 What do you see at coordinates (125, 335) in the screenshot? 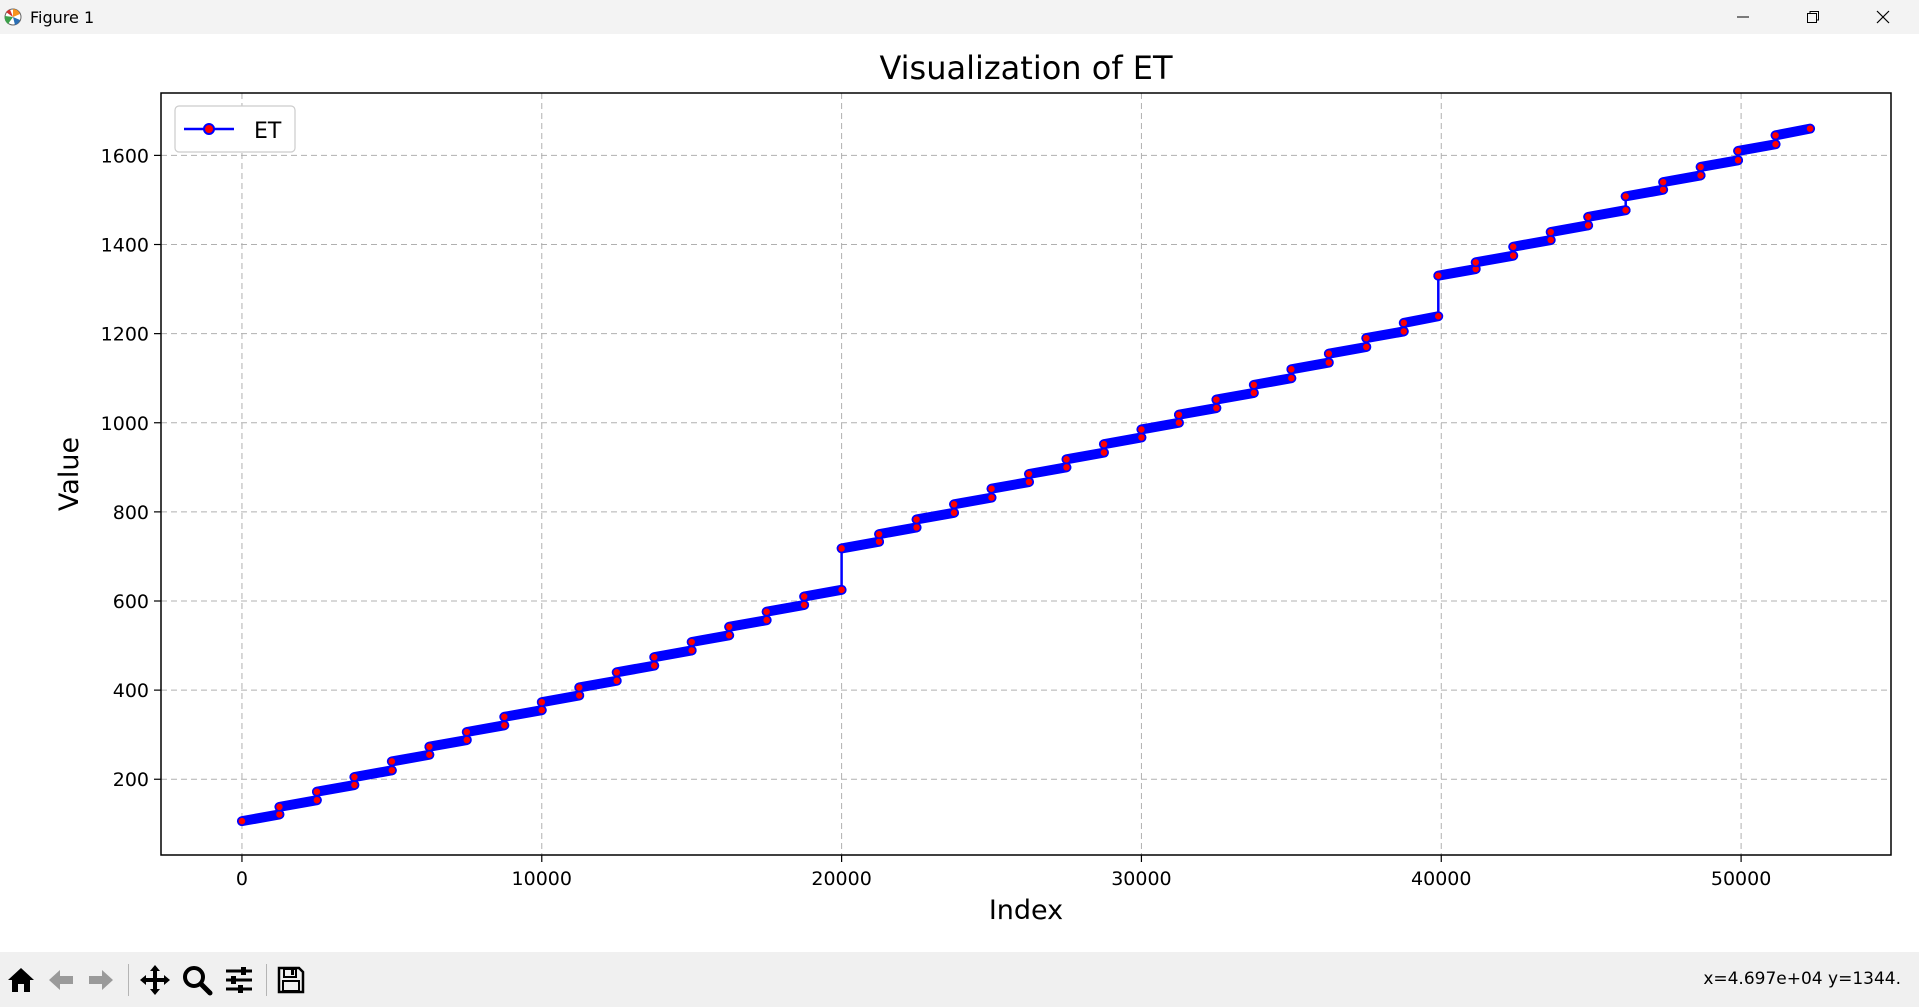
I see `y-tick-label: 1200` at bounding box center [125, 335].